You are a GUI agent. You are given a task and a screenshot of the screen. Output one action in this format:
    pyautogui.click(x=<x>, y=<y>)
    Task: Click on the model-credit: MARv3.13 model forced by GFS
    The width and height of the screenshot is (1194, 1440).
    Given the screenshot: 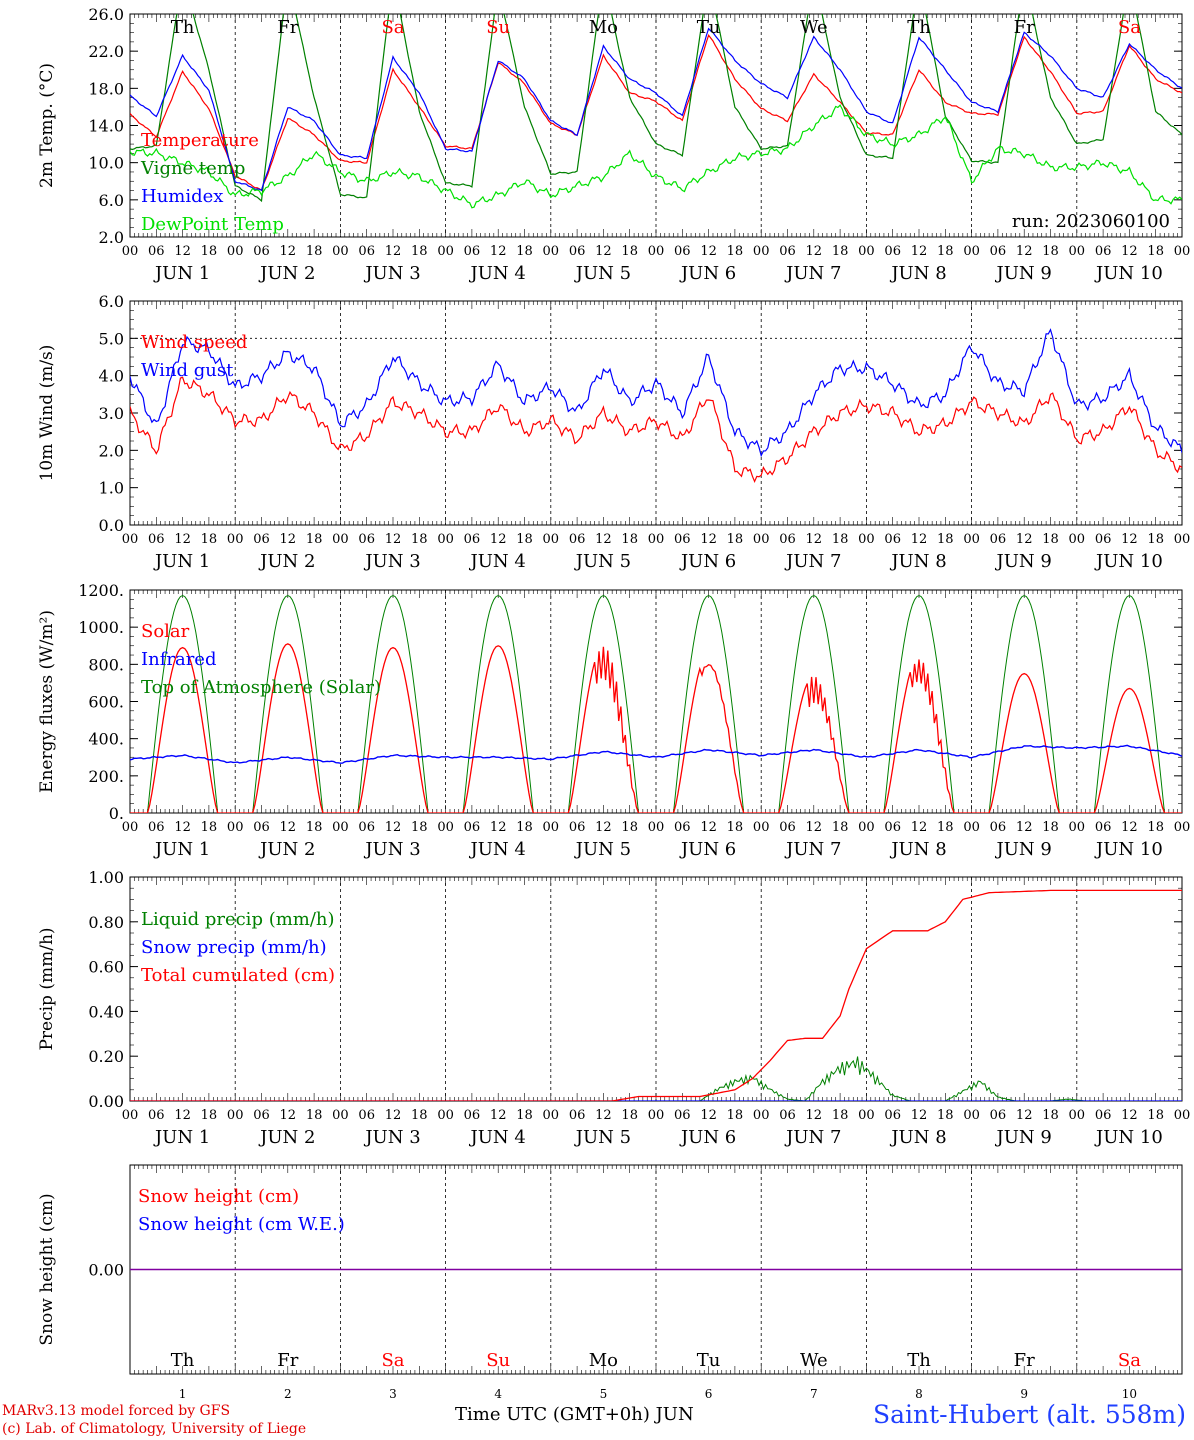 What is the action you would take?
    pyautogui.click(x=116, y=1411)
    